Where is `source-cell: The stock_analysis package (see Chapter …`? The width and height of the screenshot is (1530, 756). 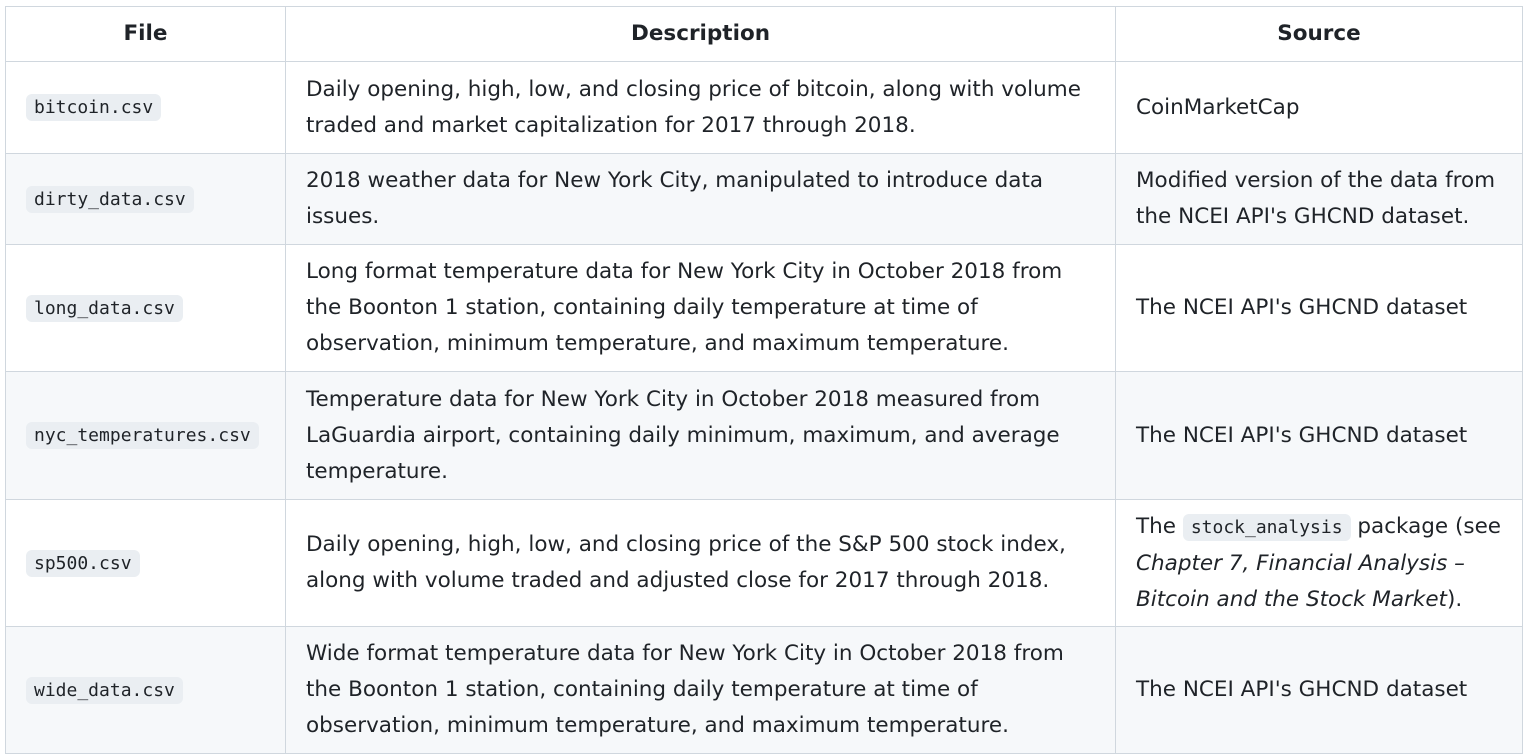 source-cell: The stock_analysis package (see Chapter … is located at coordinates (1319, 563).